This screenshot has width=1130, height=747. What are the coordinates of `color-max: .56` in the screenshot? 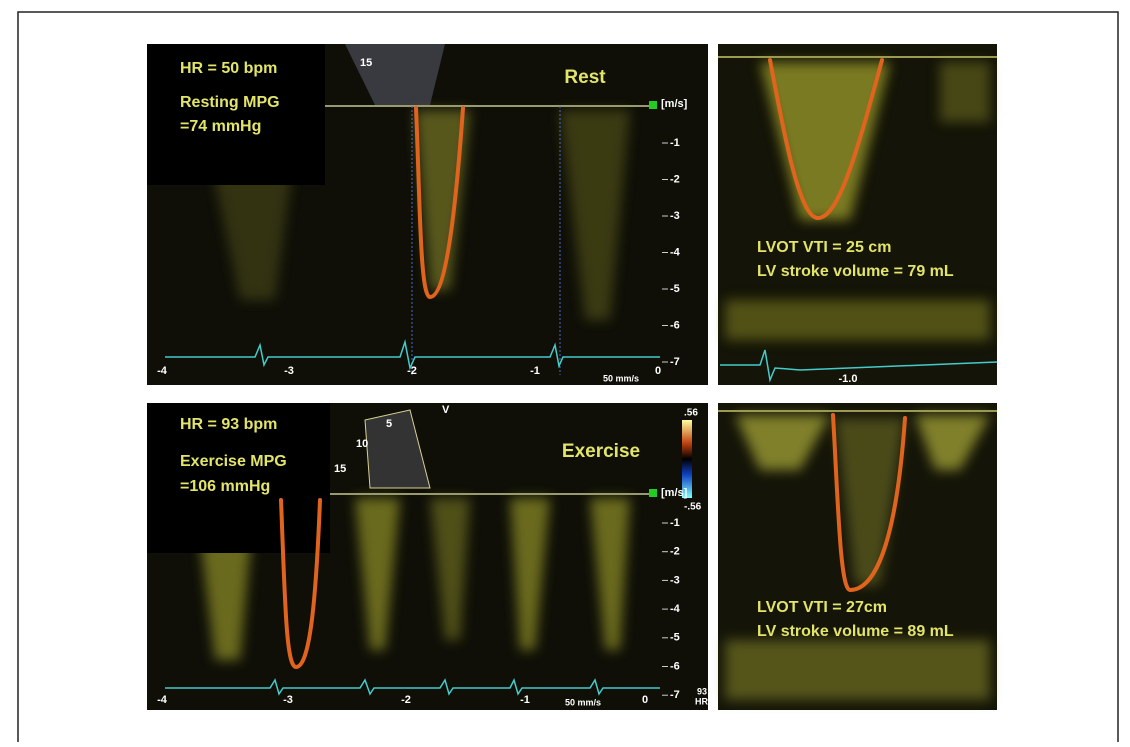 It's located at (691, 413).